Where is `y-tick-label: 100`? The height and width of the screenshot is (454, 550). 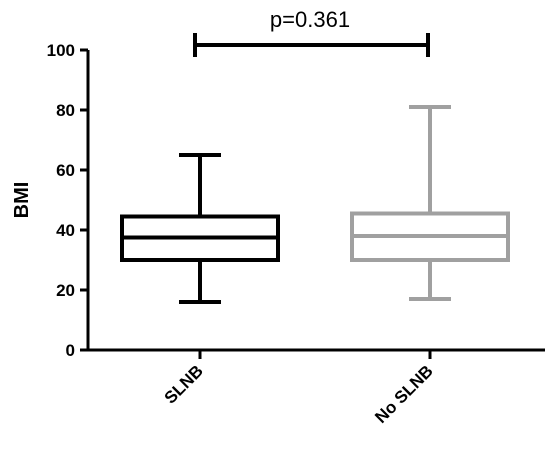 y-tick-label: 100 is located at coordinates (61, 50).